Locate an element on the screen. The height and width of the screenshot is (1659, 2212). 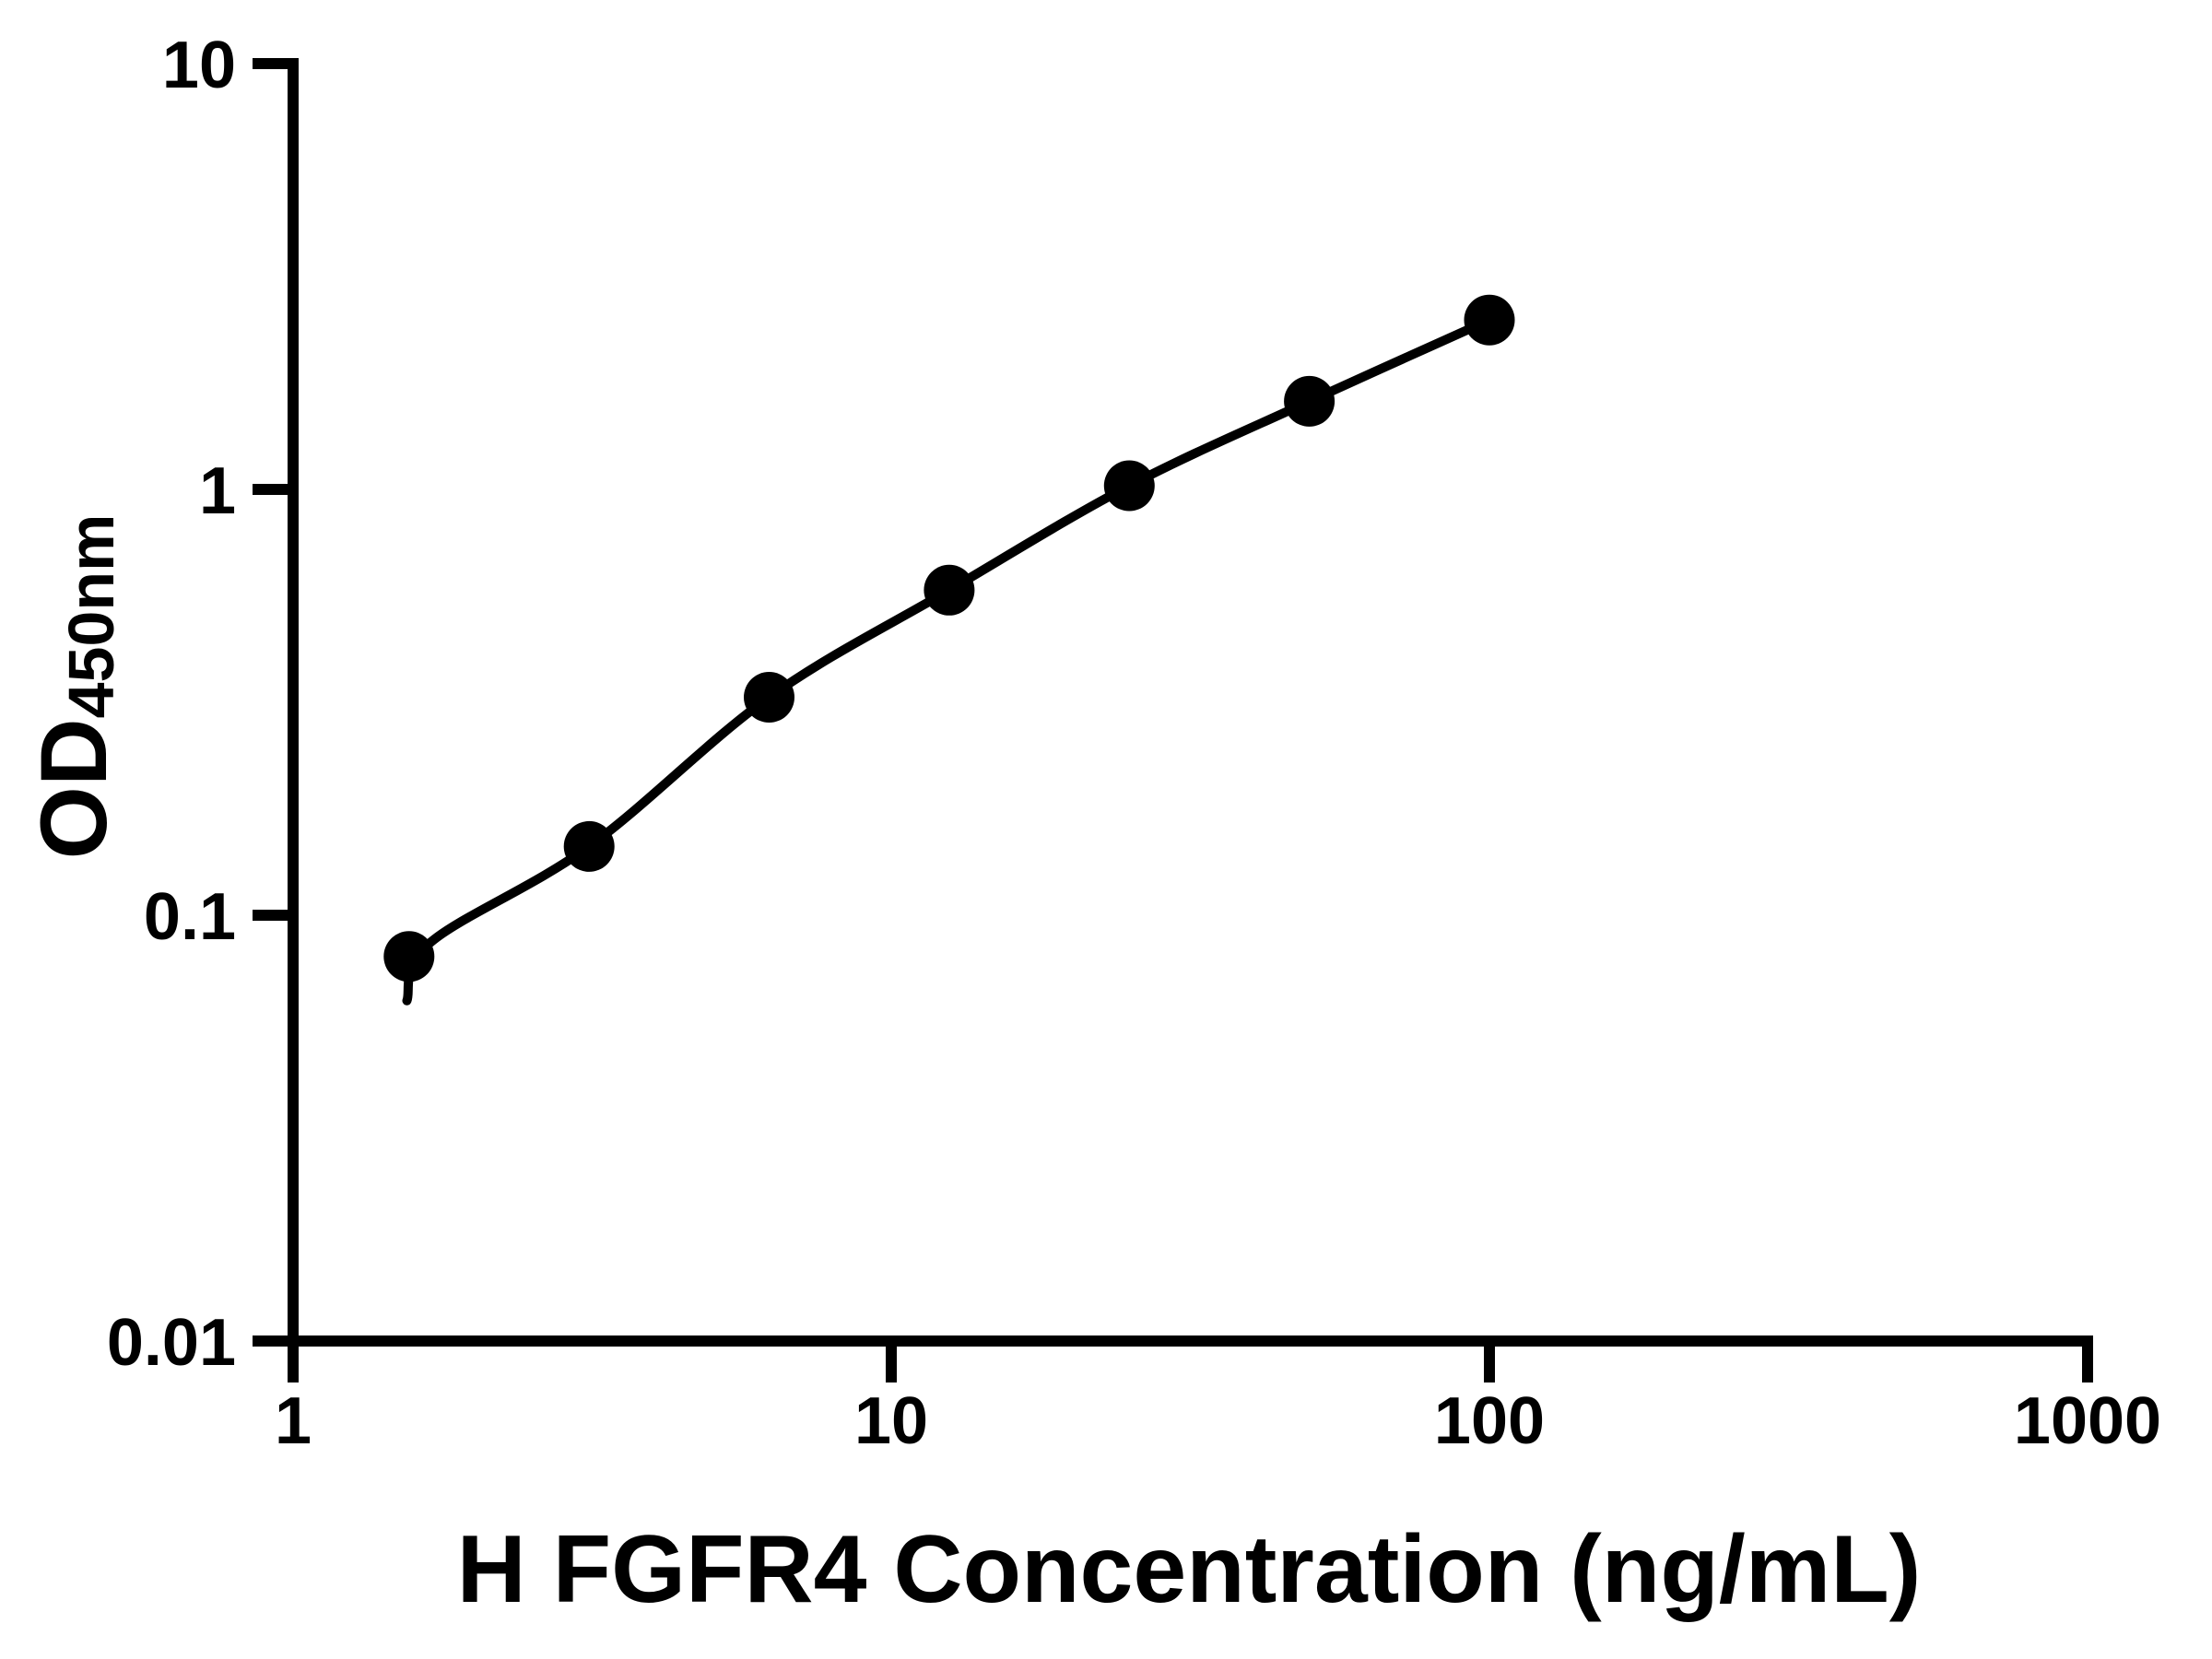
y-axis-title-main: OD is located at coordinates (73, 788).